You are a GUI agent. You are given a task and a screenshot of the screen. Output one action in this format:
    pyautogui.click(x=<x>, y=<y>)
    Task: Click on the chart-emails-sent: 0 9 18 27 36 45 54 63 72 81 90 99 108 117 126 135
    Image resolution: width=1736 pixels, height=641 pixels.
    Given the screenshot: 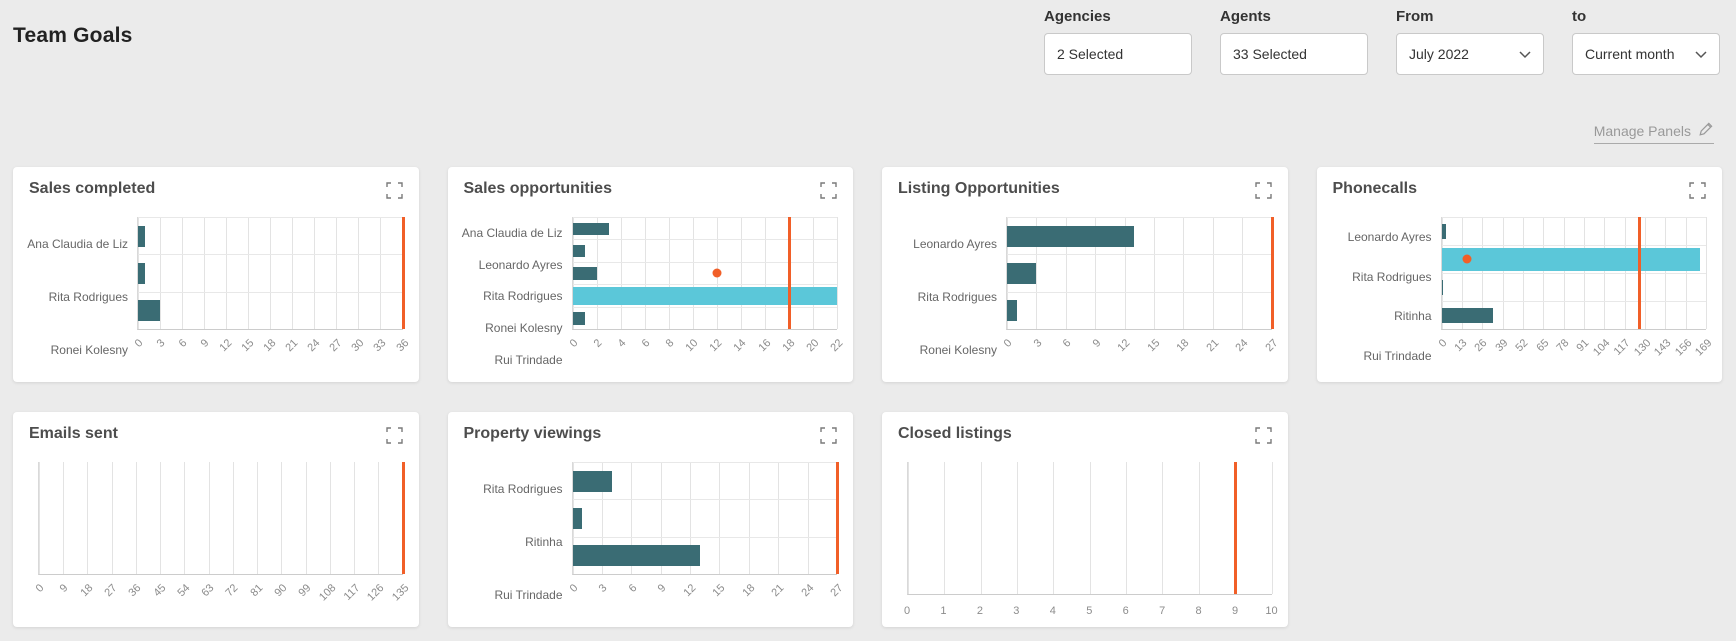 What is the action you would take?
    pyautogui.click(x=220, y=541)
    